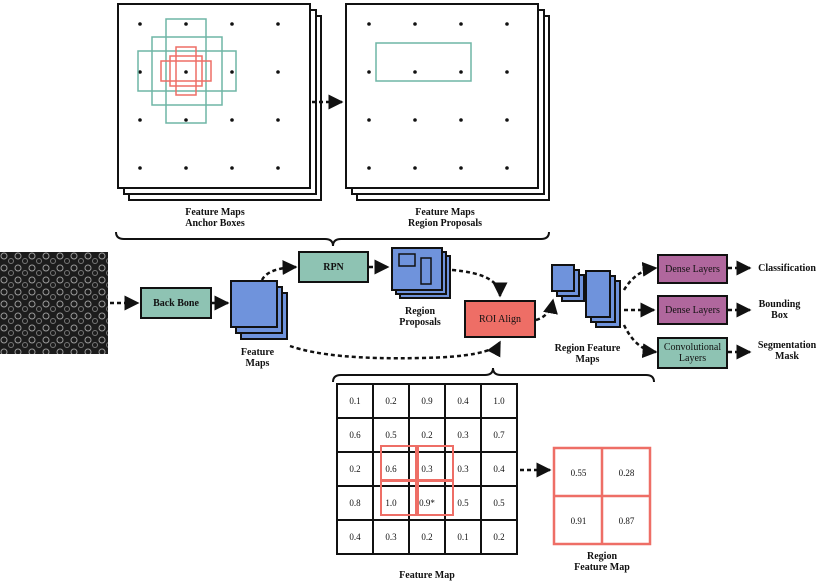 The height and width of the screenshot is (584, 823). What do you see at coordinates (176, 303) in the screenshot?
I see `backbone-box: Back Bone` at bounding box center [176, 303].